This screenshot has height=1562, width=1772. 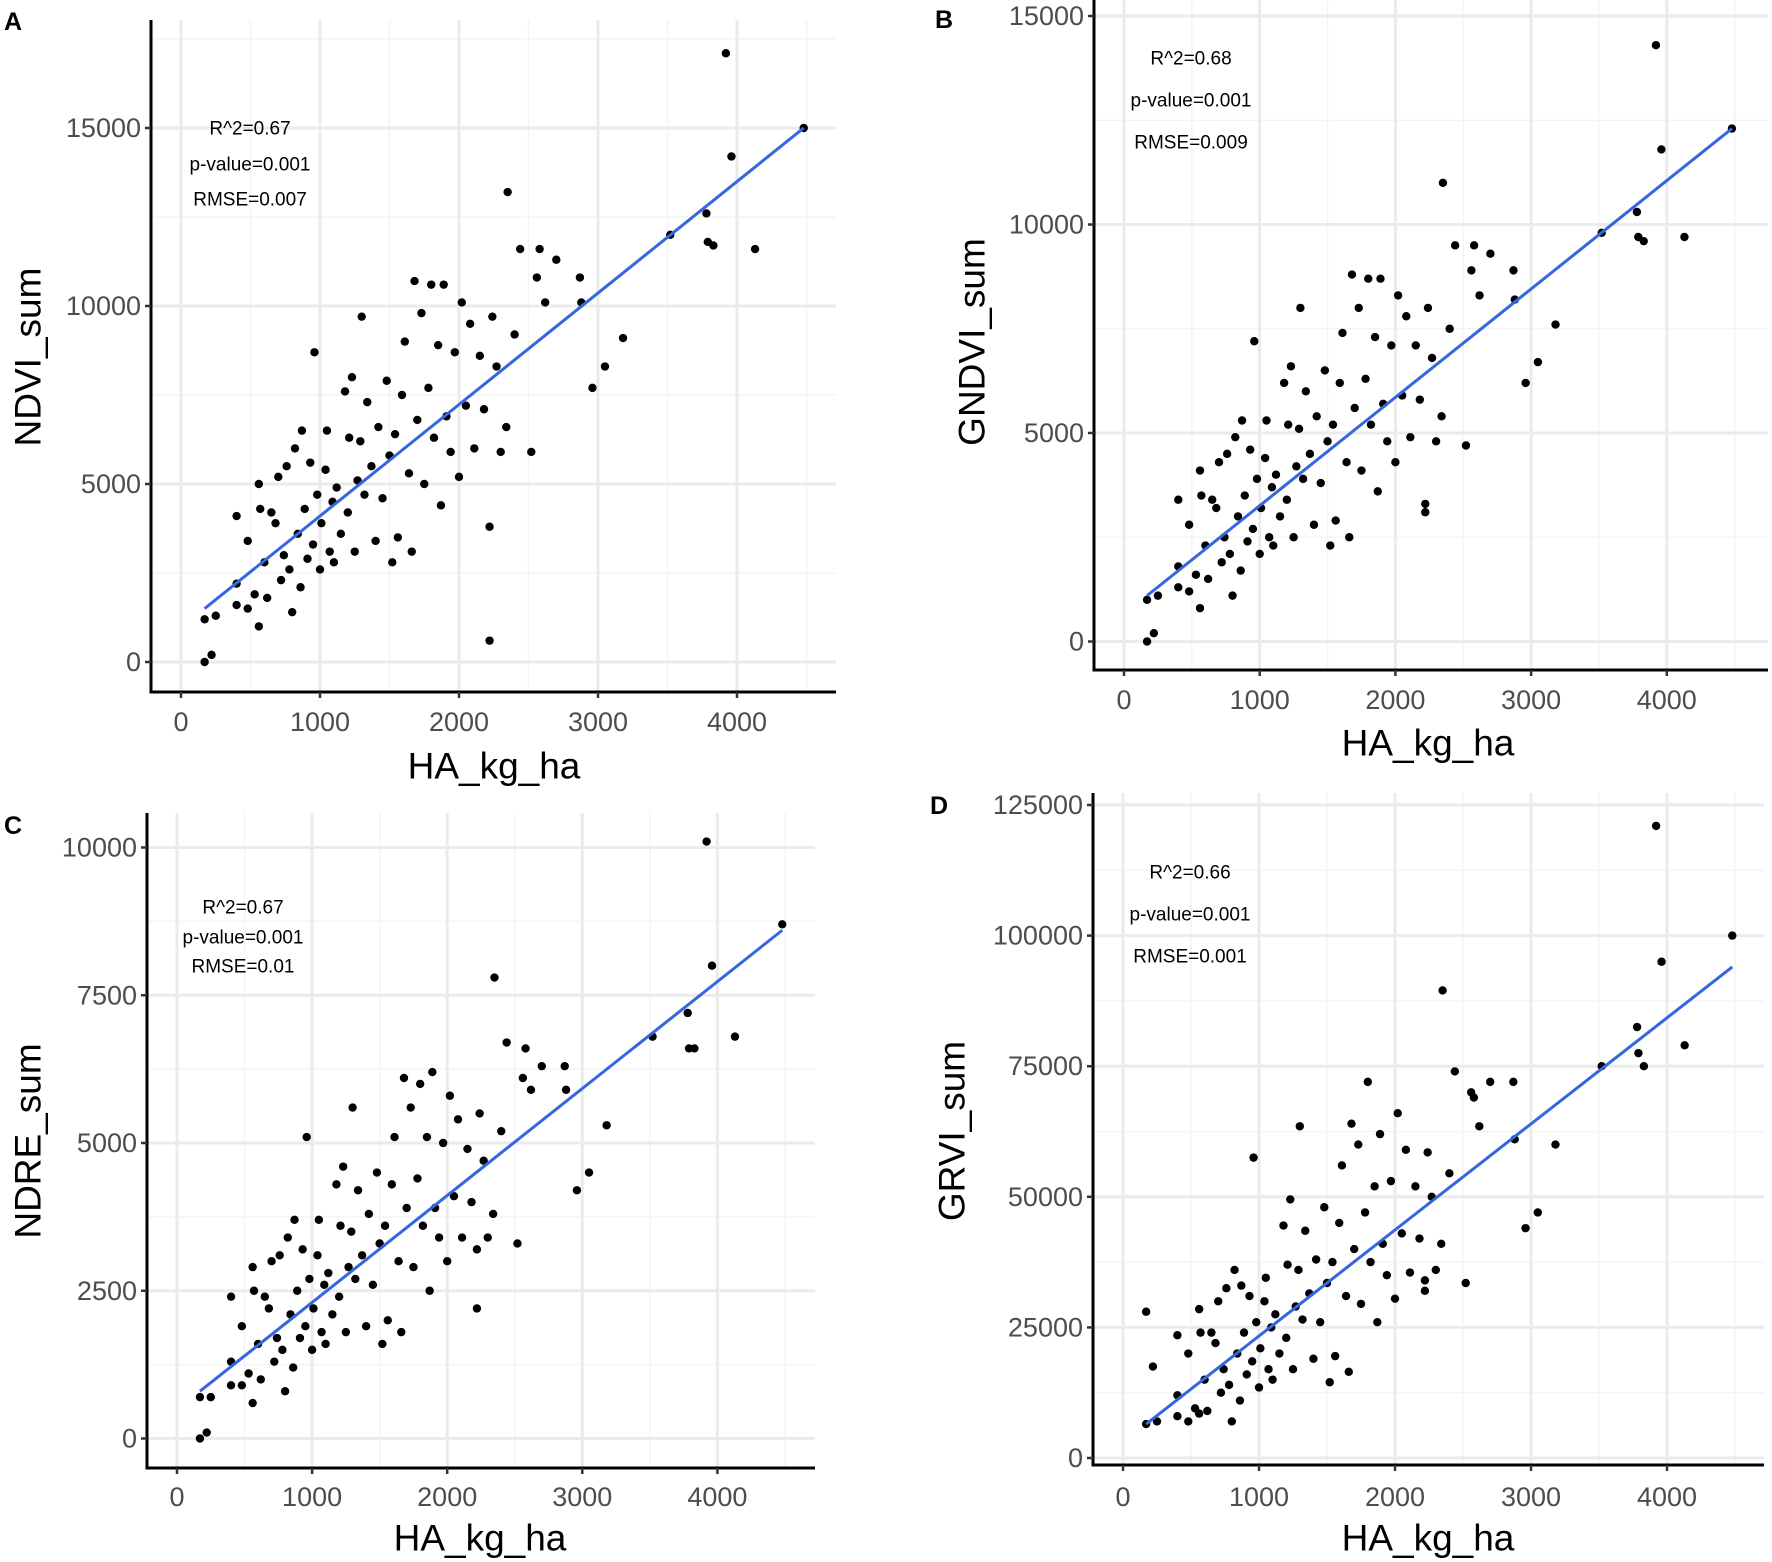 I want to click on x-axis-title: HA_kg_ha, so click(x=494, y=766).